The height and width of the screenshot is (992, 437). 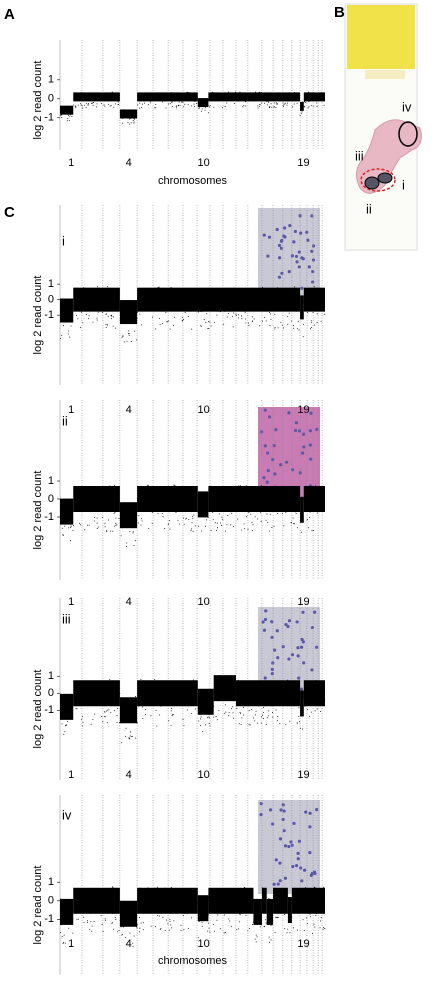 I want to click on y-tick-label: 1, so click(x=51, y=882).